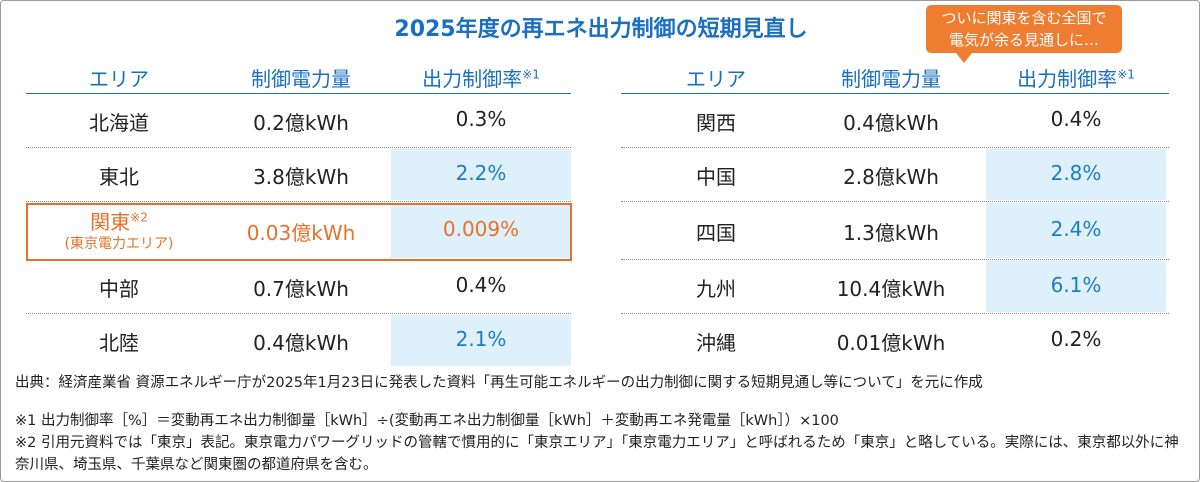 This screenshot has height=482, width=1200. I want to click on callout-line: ついに関東を含む全国で, so click(1024, 18).